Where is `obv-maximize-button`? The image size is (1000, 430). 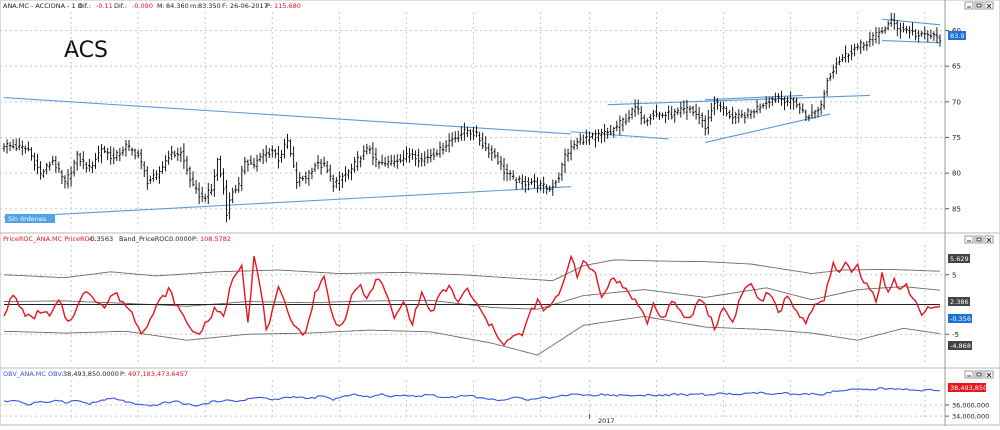 obv-maximize-button is located at coordinates (979, 374).